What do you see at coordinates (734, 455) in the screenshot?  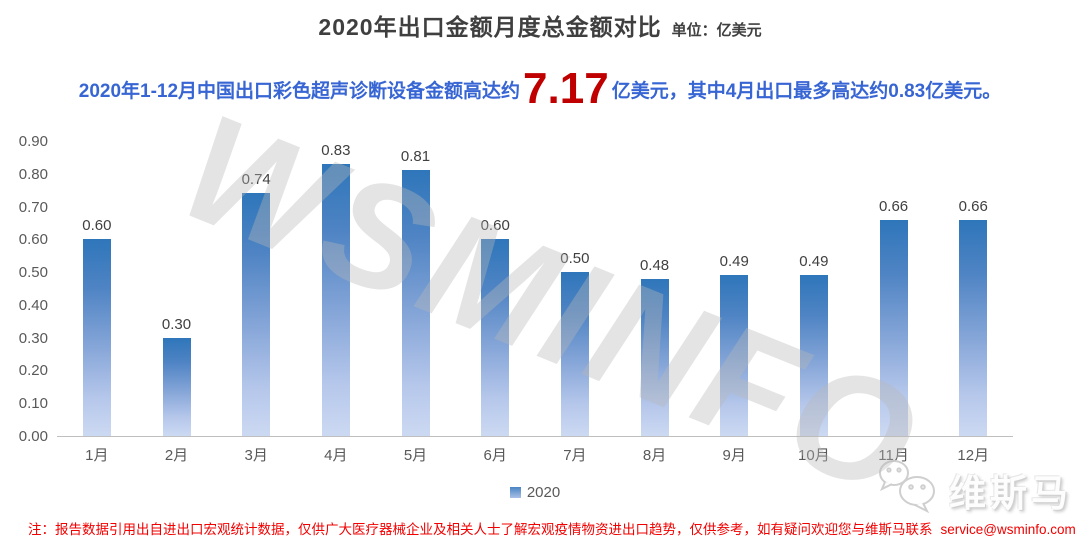 I see `x-axis-category-label: 9月` at bounding box center [734, 455].